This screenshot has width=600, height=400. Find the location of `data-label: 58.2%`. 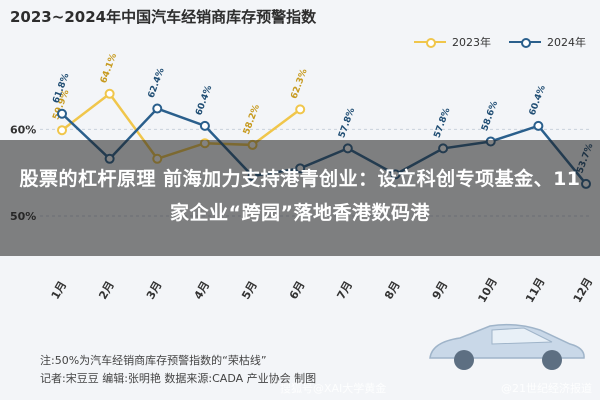

data-label: 58.2% is located at coordinates (252, 119).